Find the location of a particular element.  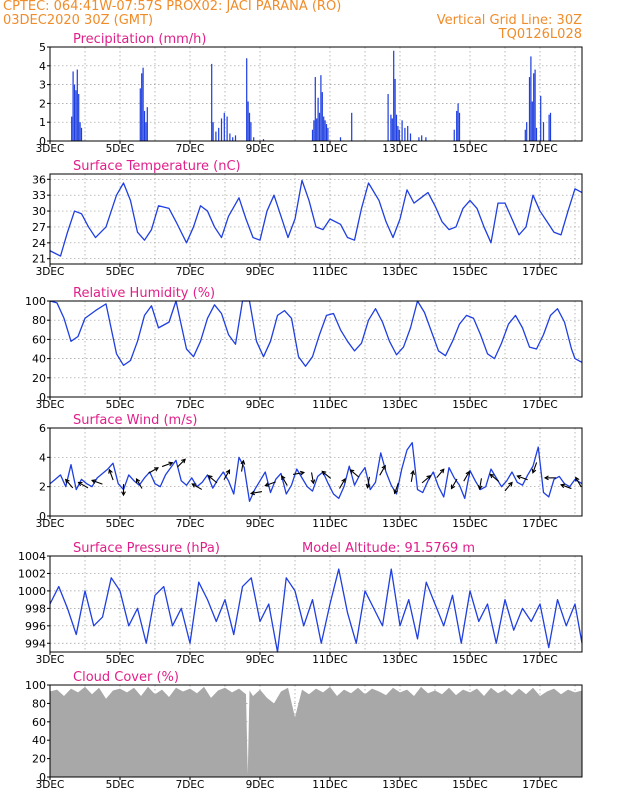

panel-frame is located at coordinates (316, 604).